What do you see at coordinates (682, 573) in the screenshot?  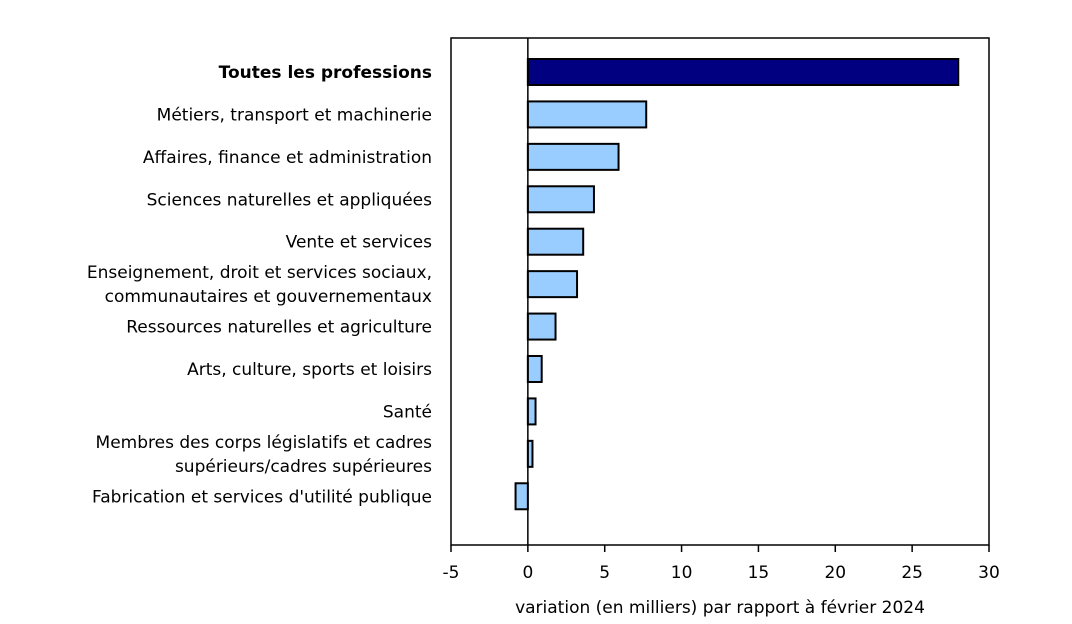 I see `x-tick-label: 10` at bounding box center [682, 573].